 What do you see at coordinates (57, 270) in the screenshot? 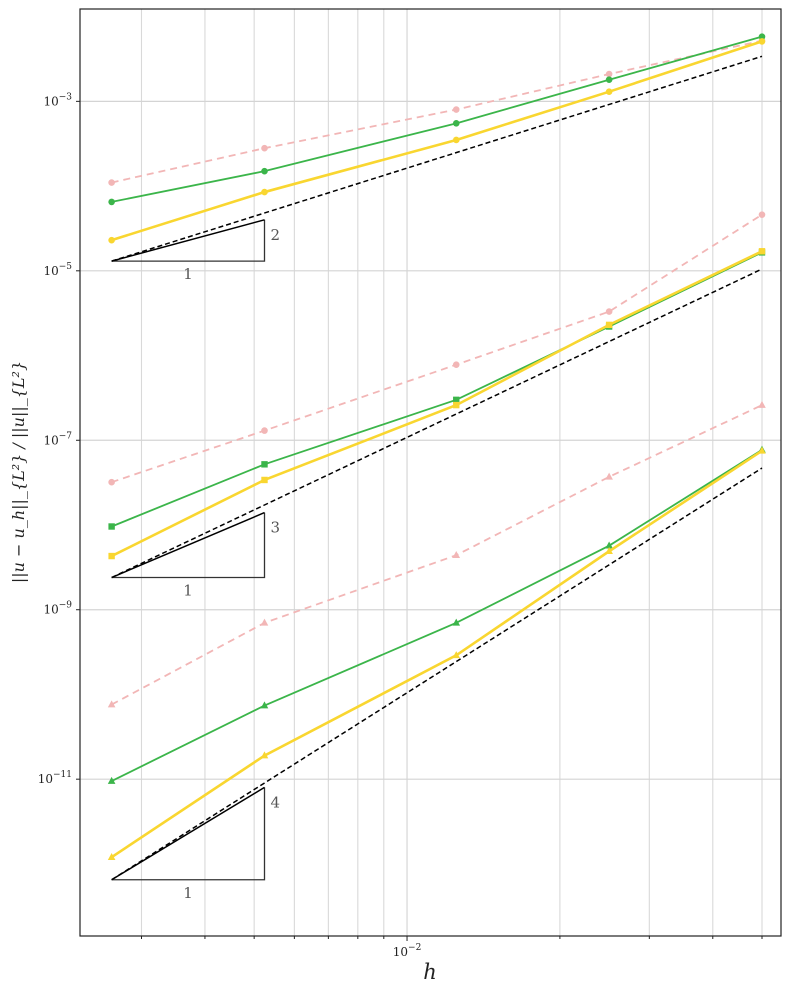
I see `y-tick-label: 10⁻⁵` at bounding box center [57, 270].